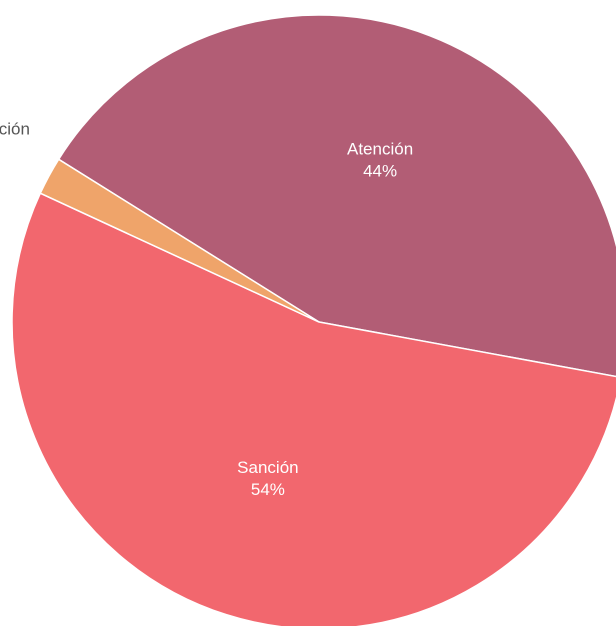 This screenshot has height=626, width=616. I want to click on slice-percent-label: 54%, so click(268, 489).